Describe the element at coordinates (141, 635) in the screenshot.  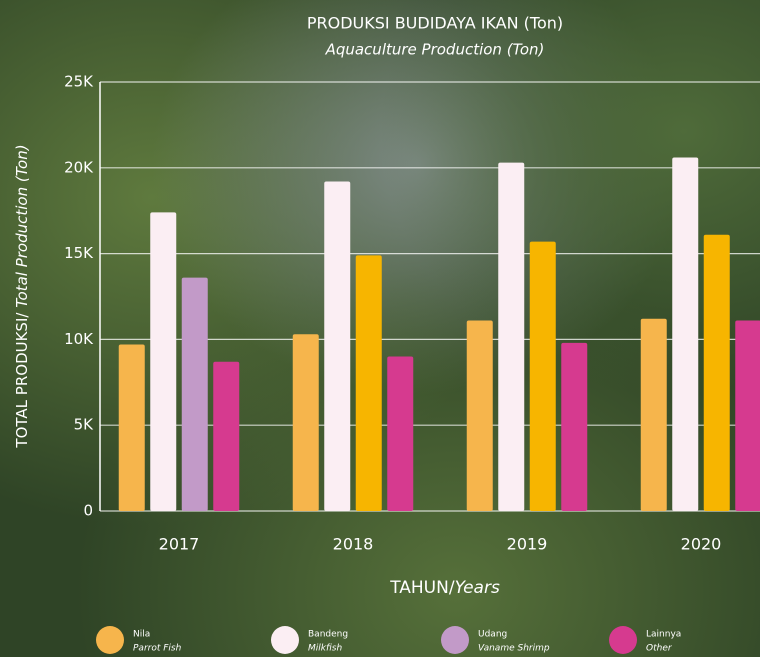
I see `legend-label: Nila` at that location.